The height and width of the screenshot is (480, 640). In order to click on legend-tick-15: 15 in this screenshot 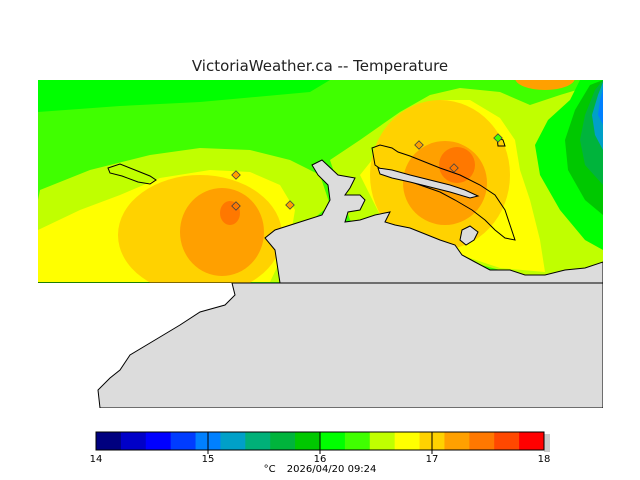, I will do `click(208, 459)`.